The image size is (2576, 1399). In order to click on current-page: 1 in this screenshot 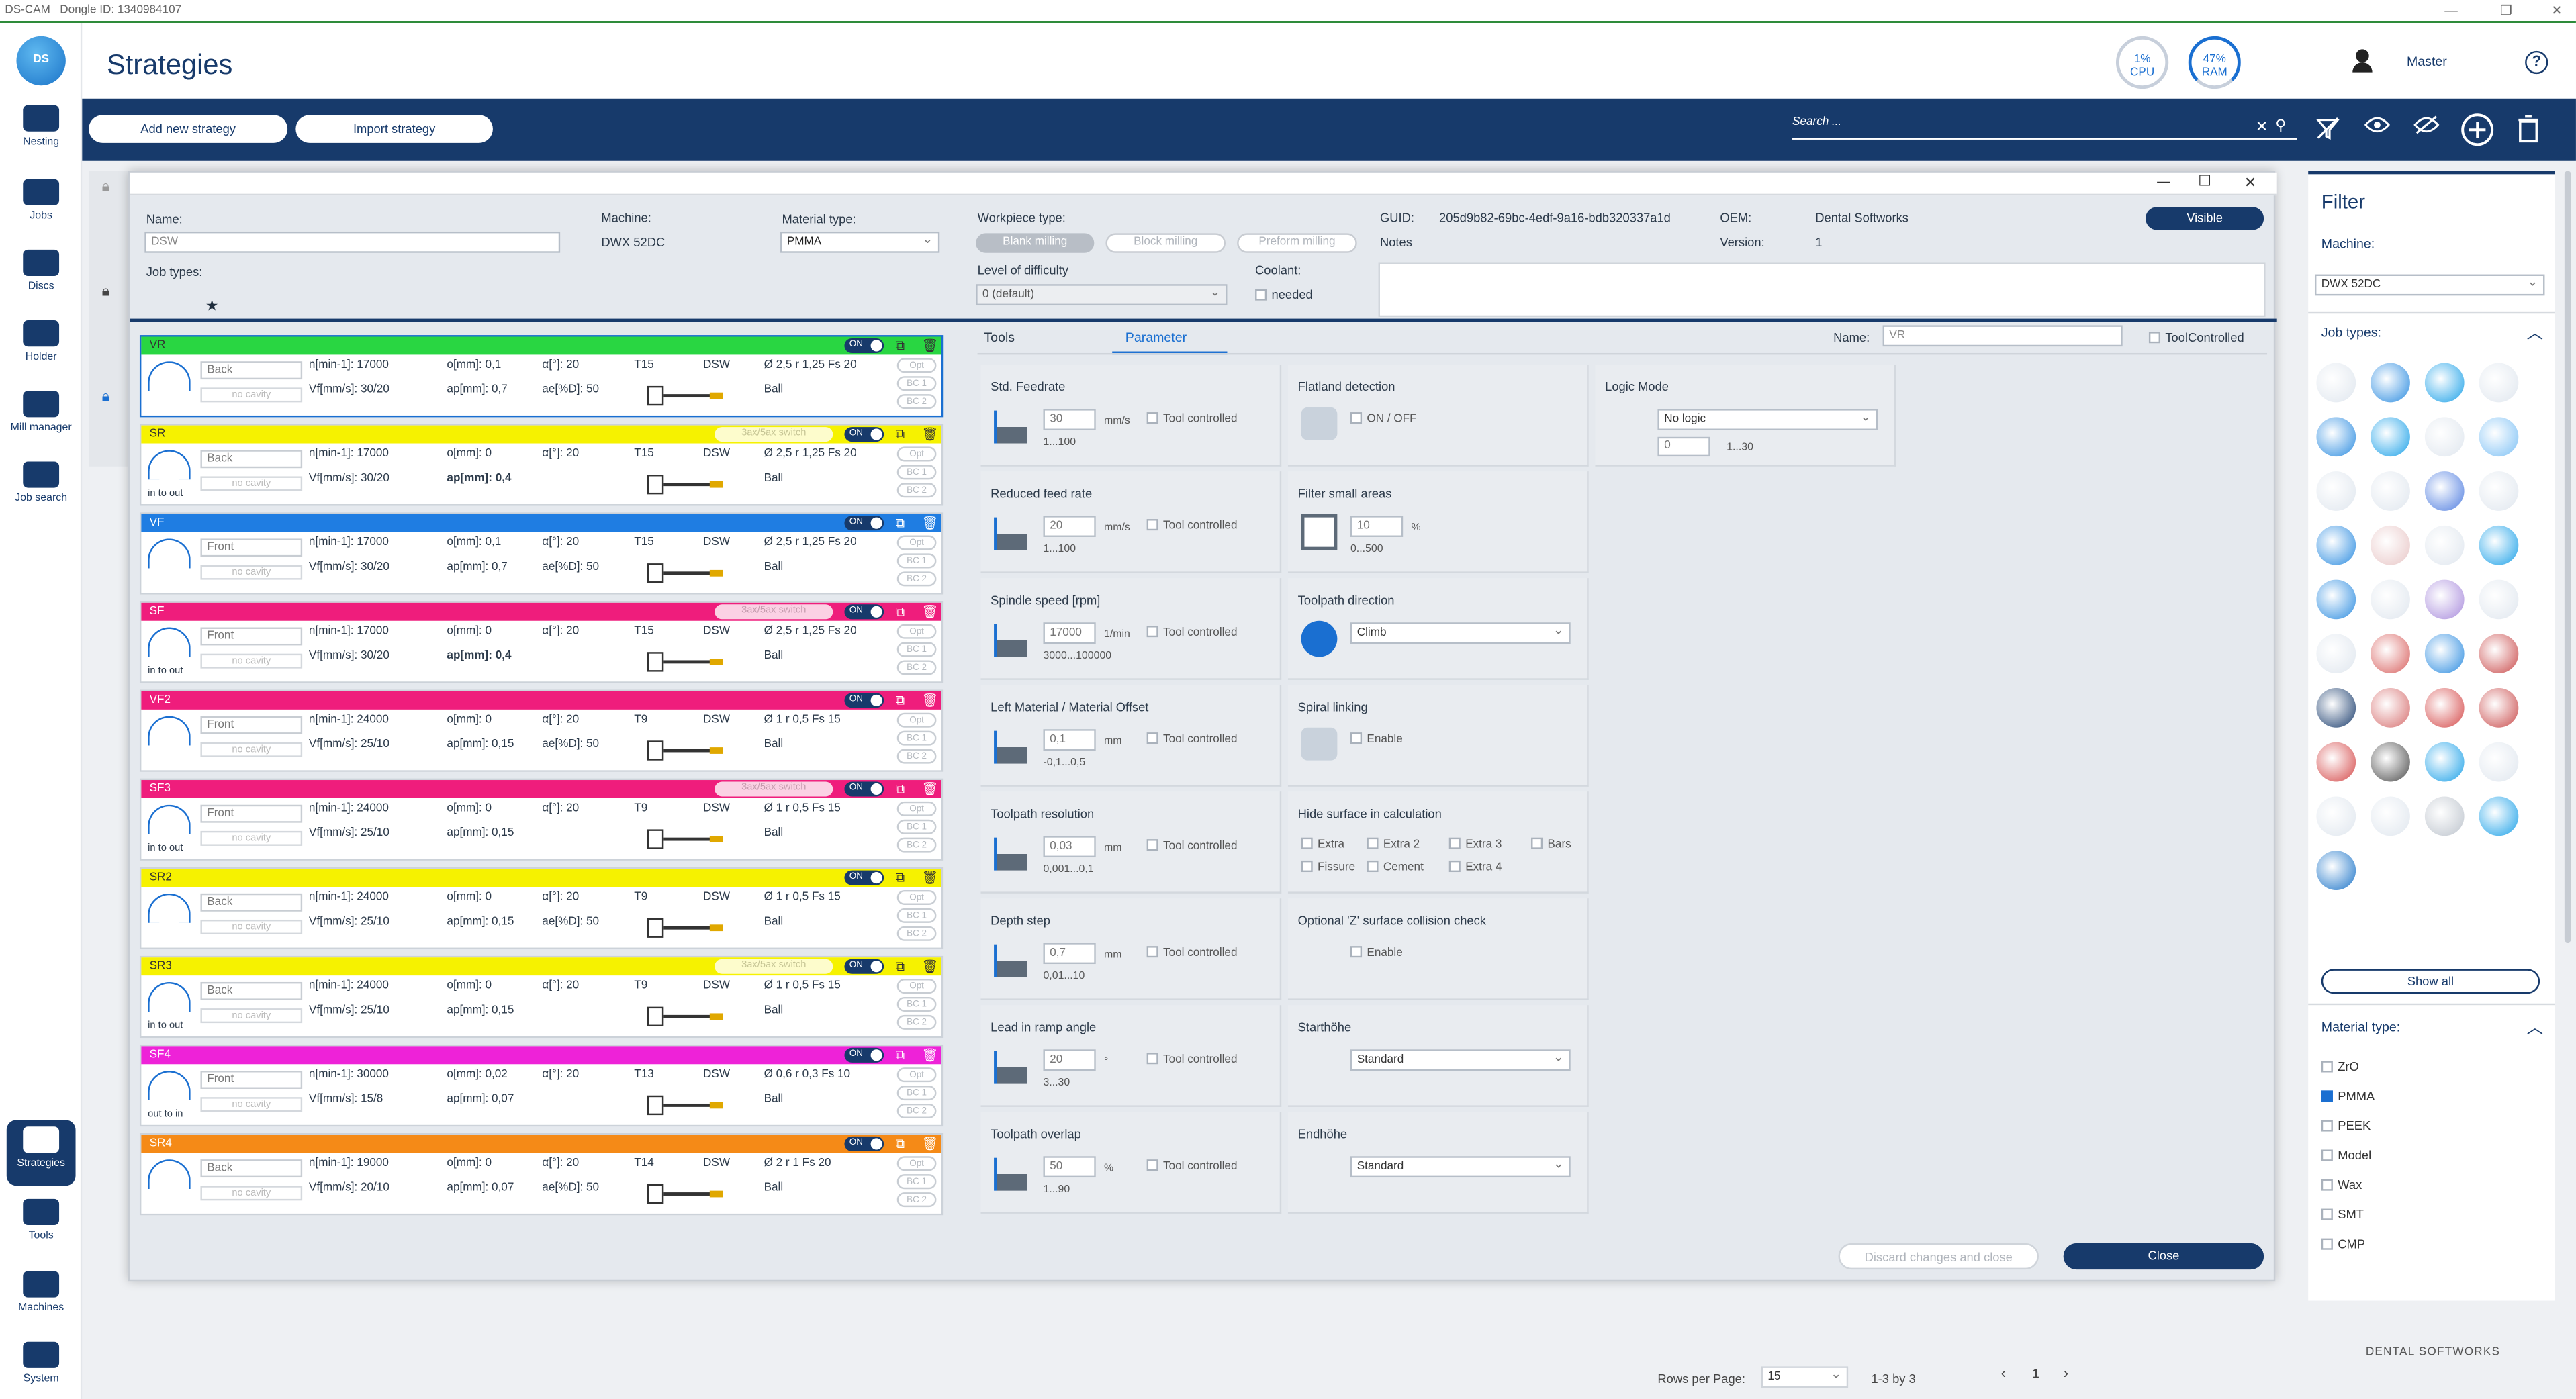, I will do `click(2035, 1374)`.